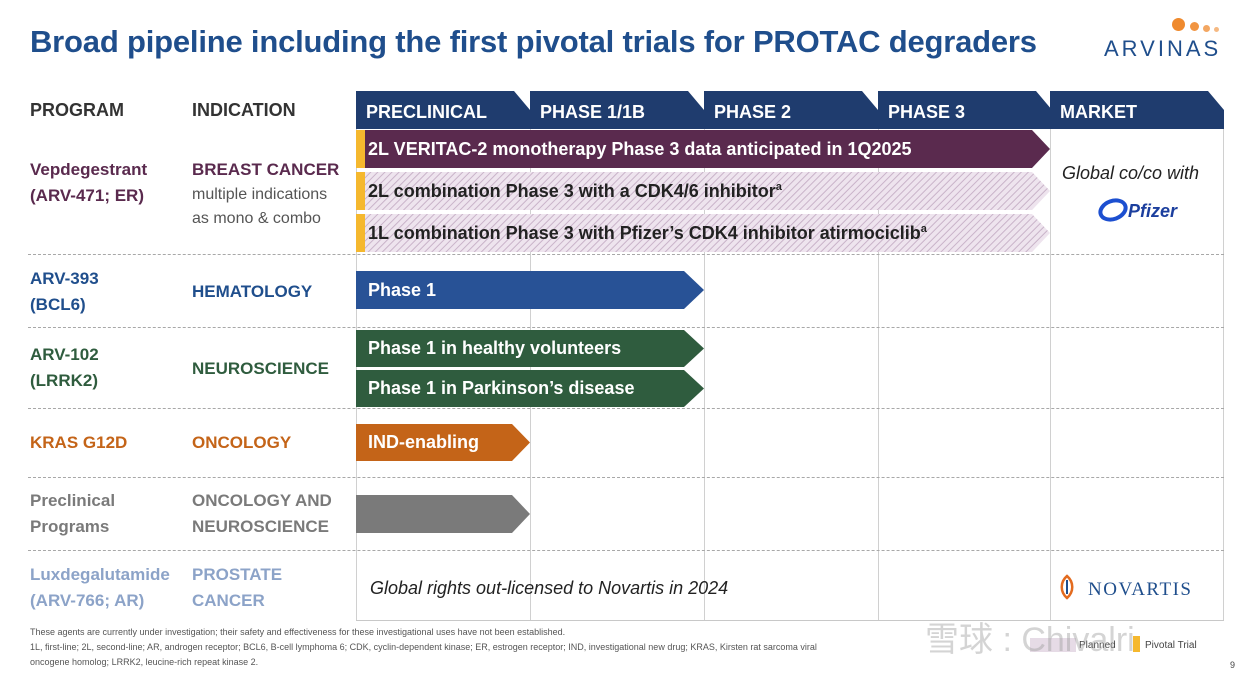  Describe the element at coordinates (262, 513) in the screenshot. I see `indication-oncology-neuroscience: ONCOLOGY AND NEUROSCIENCE` at that location.